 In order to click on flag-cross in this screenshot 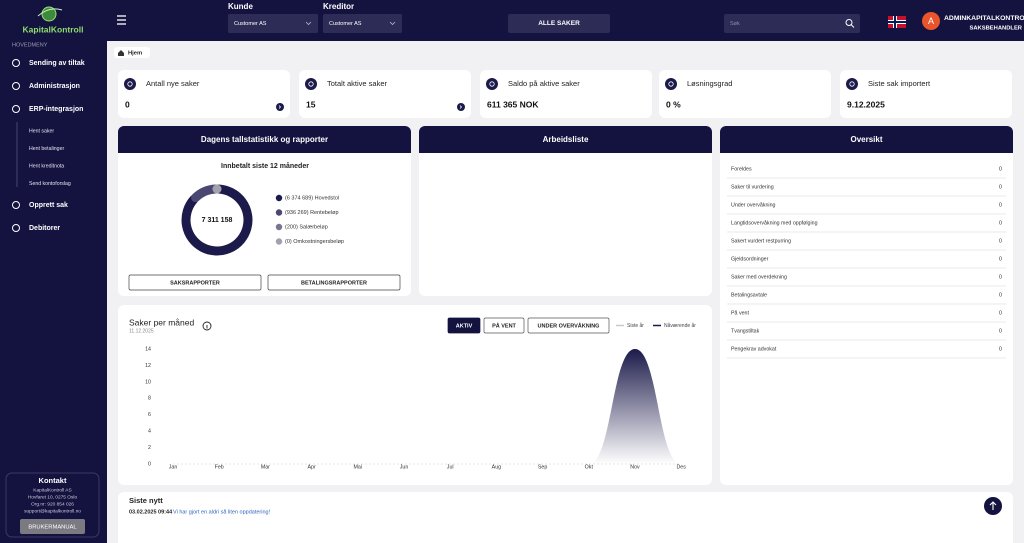, I will do `click(897, 22)`.